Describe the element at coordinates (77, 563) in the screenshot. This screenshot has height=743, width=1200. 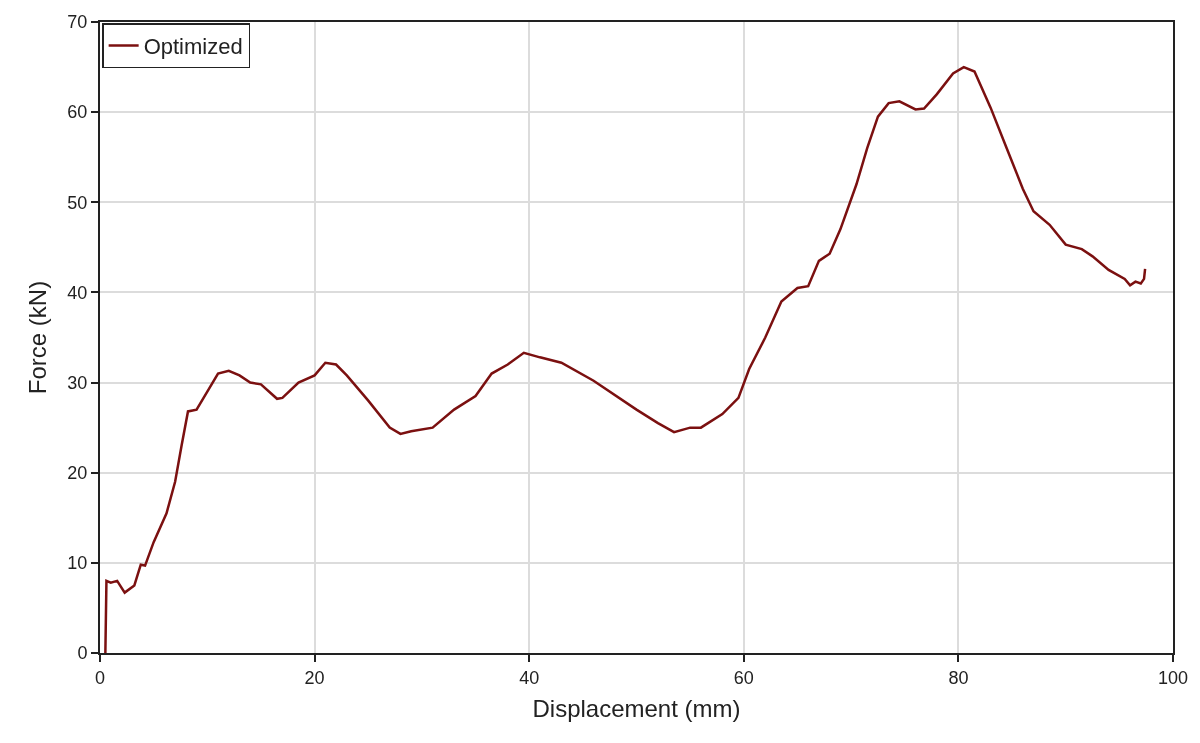
I see `y-tick-label: 10` at that location.